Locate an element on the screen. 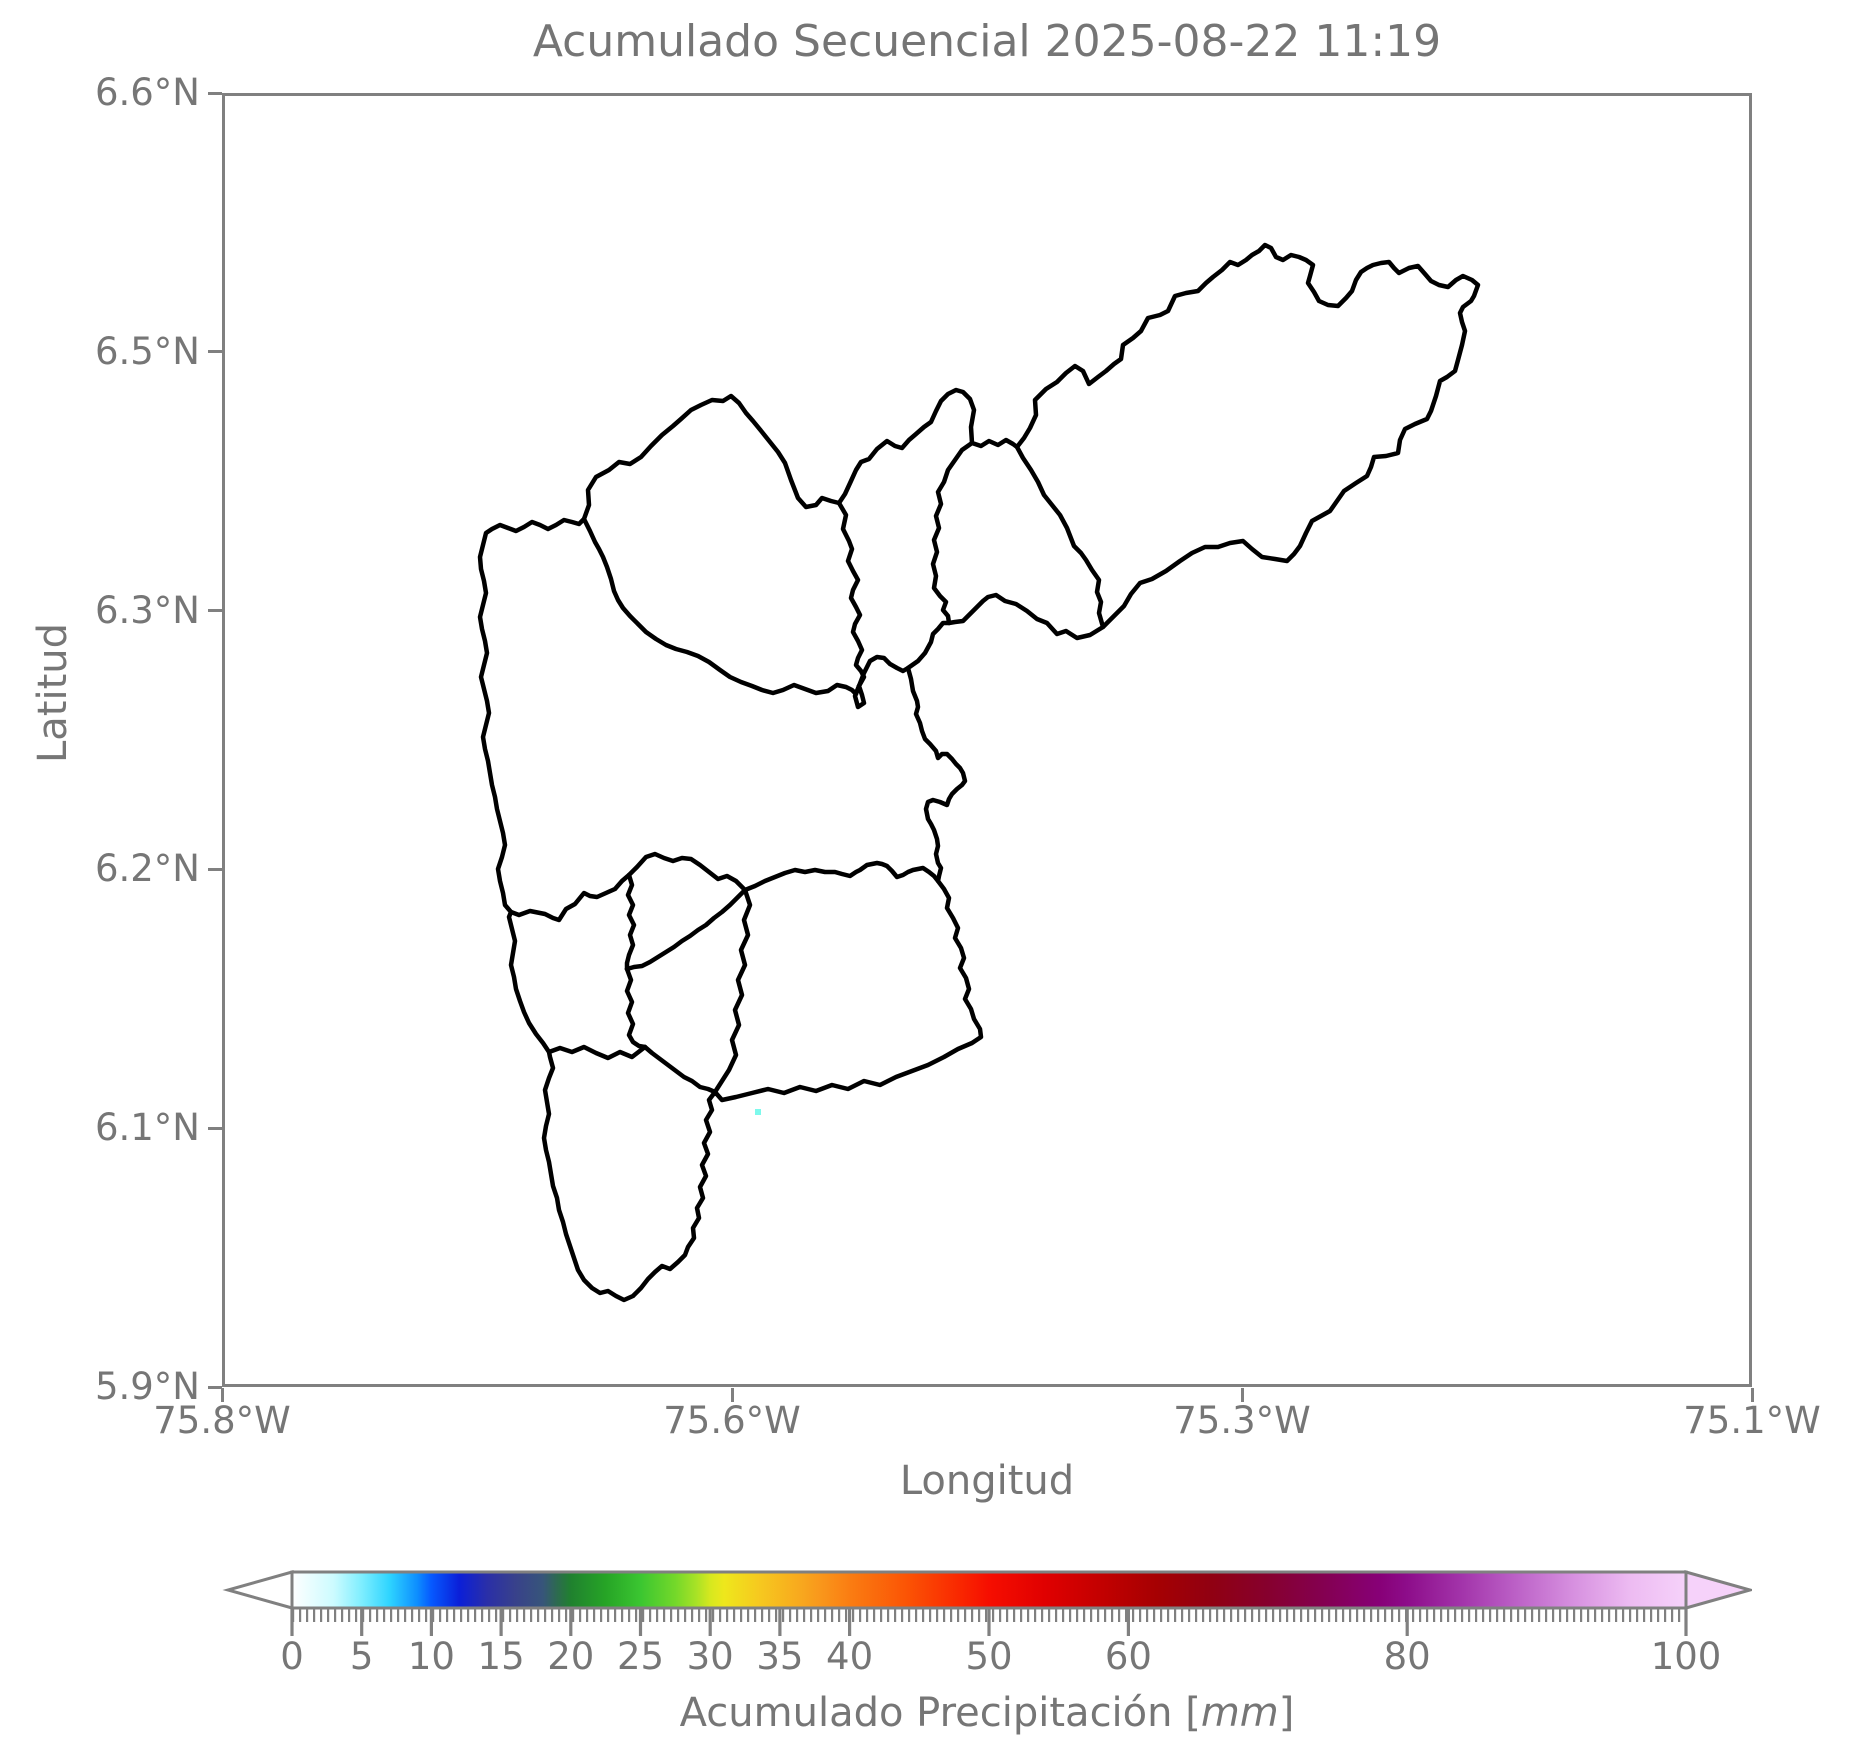 The width and height of the screenshot is (1852, 1764). y-tick-label: 6.5°N is located at coordinates (147, 351).